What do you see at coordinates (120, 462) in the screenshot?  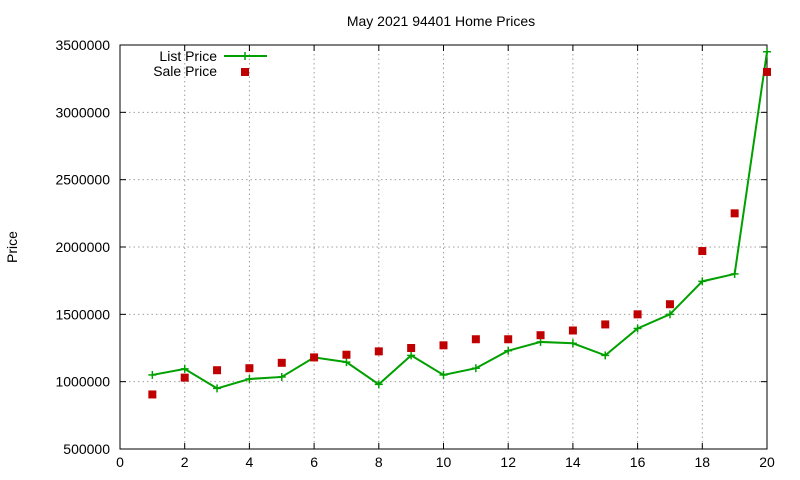 I see `x-tick-label: 0` at bounding box center [120, 462].